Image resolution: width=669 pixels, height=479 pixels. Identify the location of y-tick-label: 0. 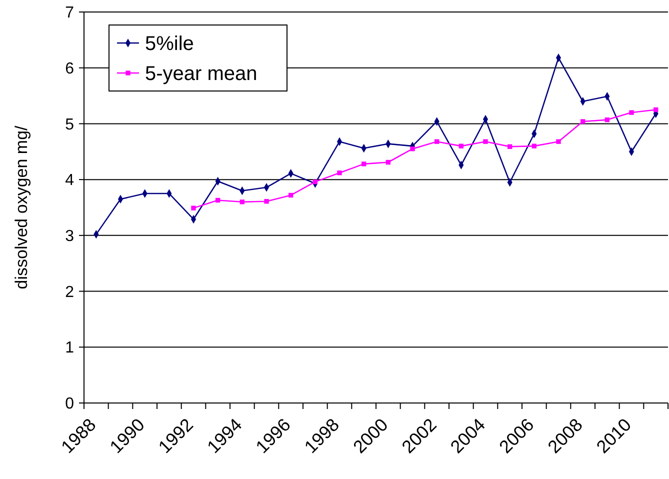
(69, 404).